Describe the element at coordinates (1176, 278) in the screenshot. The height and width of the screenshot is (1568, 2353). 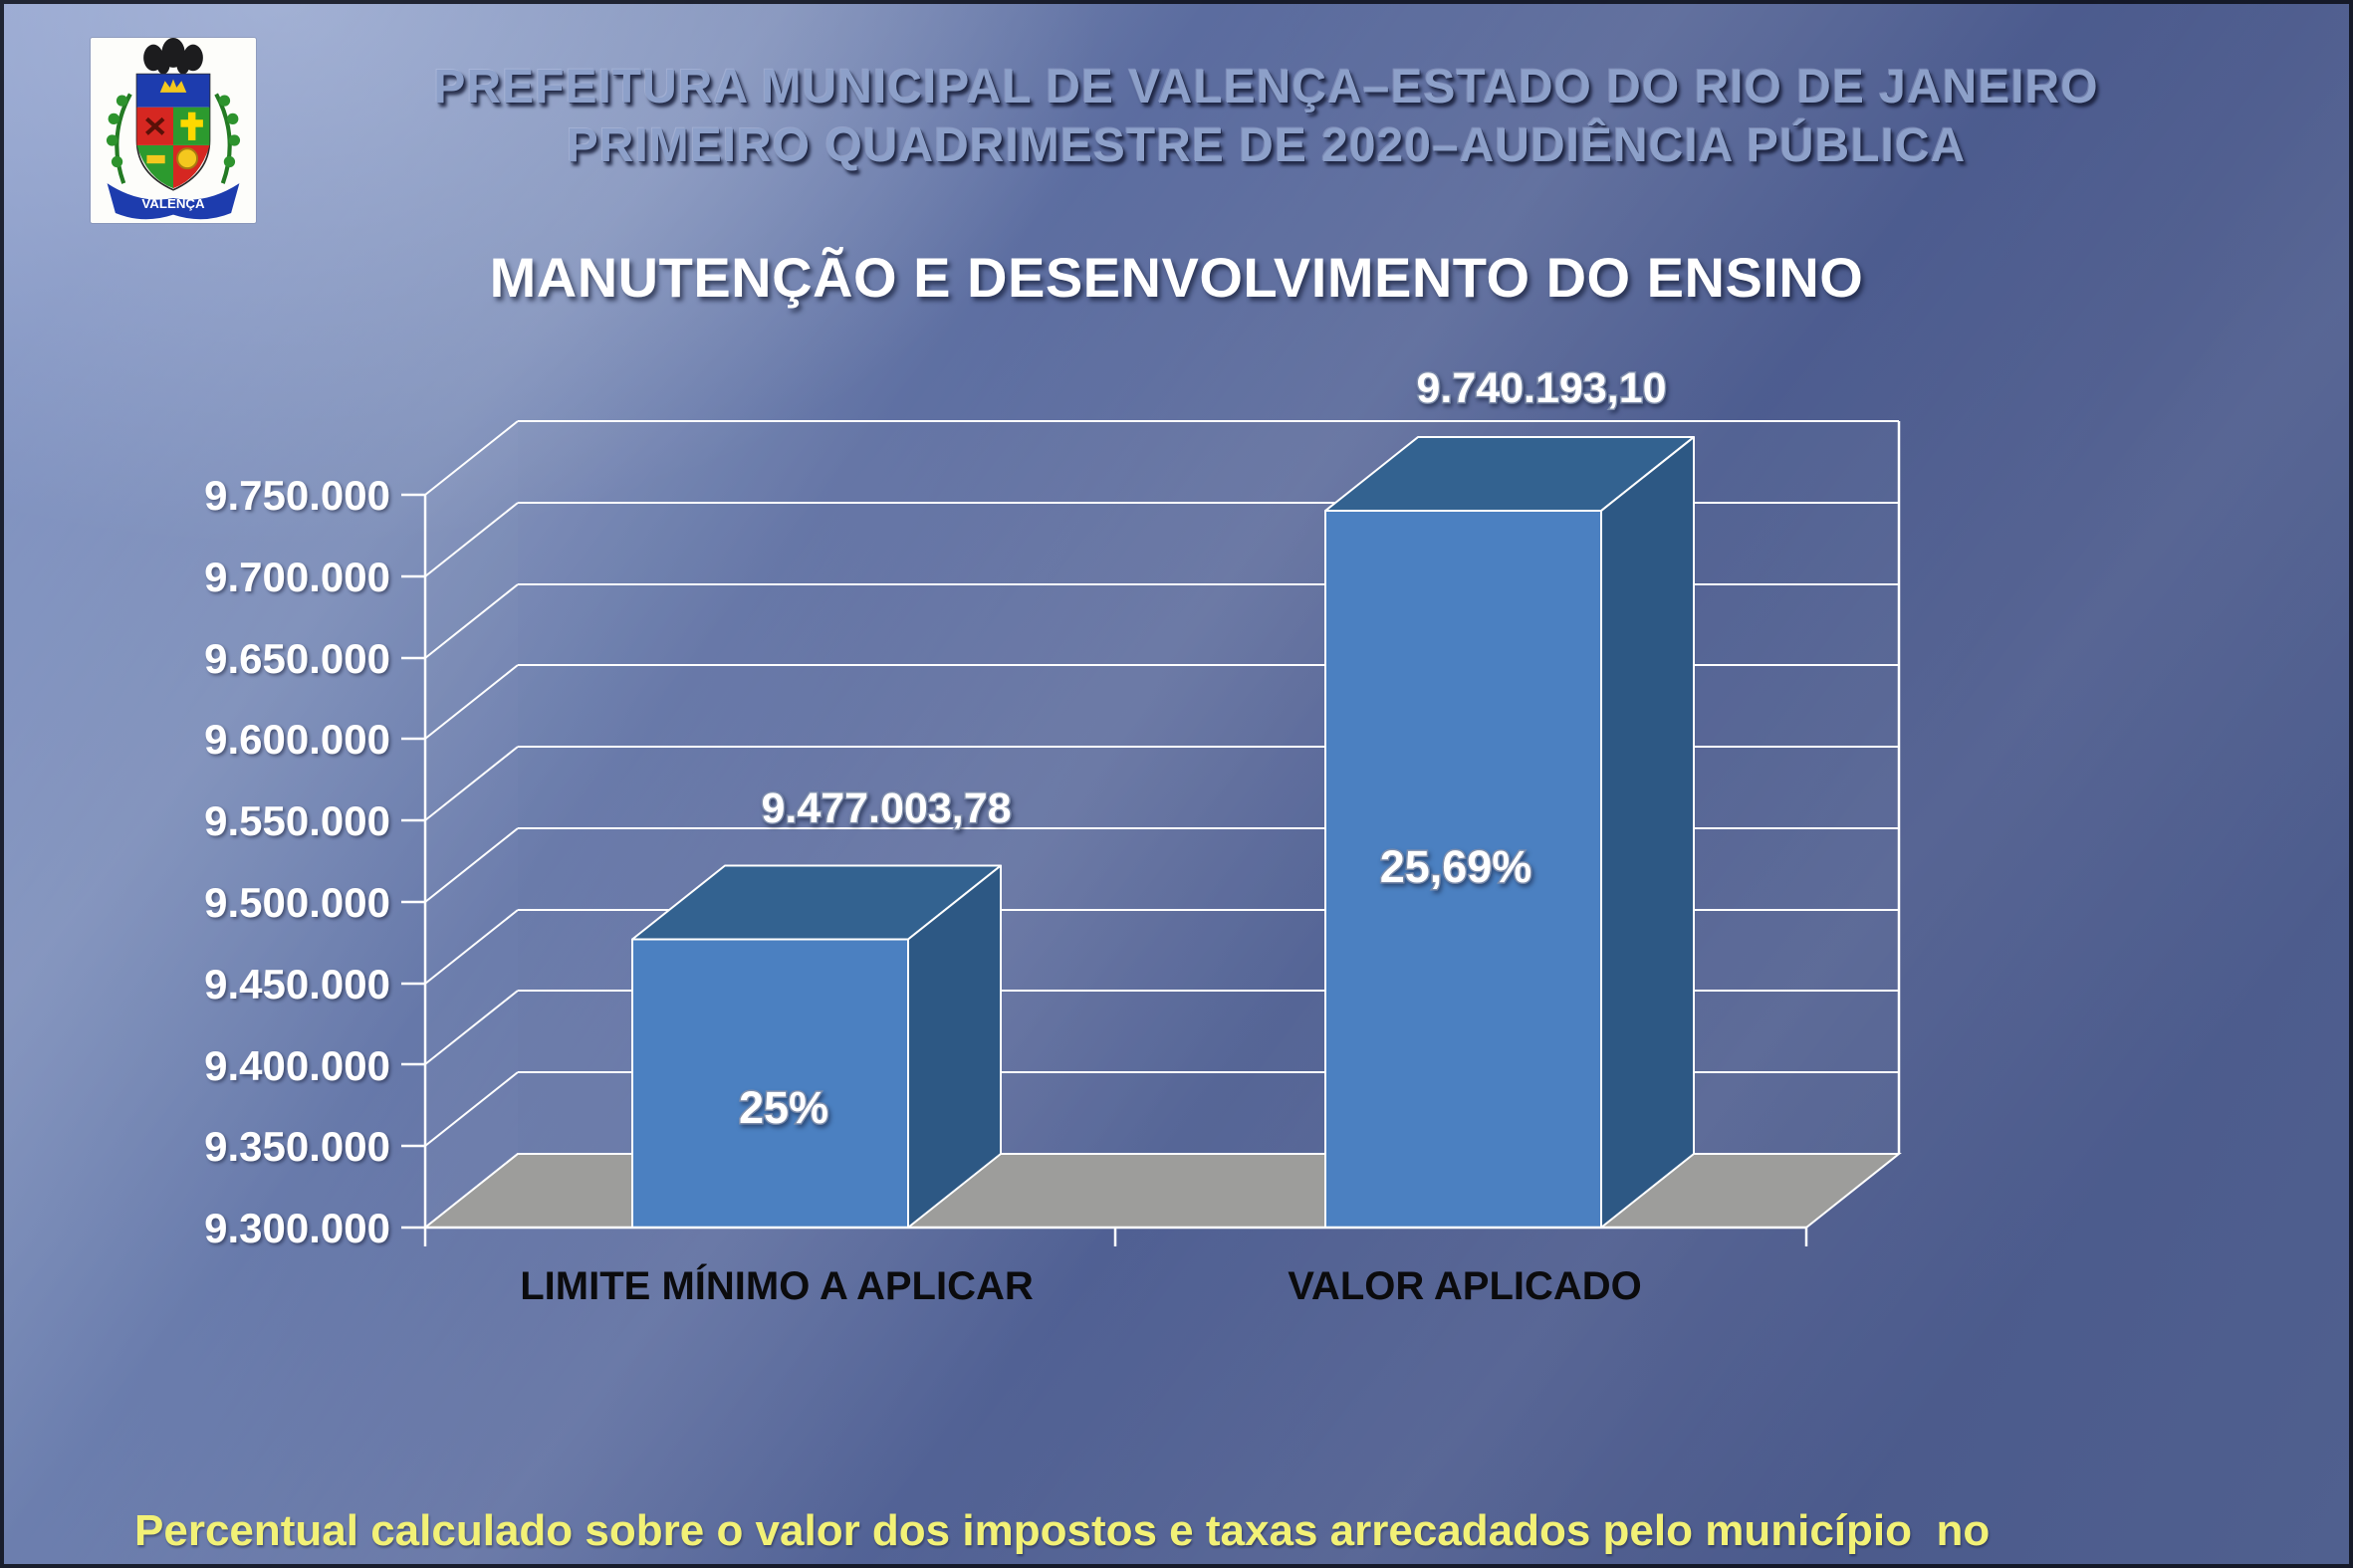
I see `chart-title: MANUTENÇÃO E DESENVOLVIMENTO DO ENSINO` at that location.